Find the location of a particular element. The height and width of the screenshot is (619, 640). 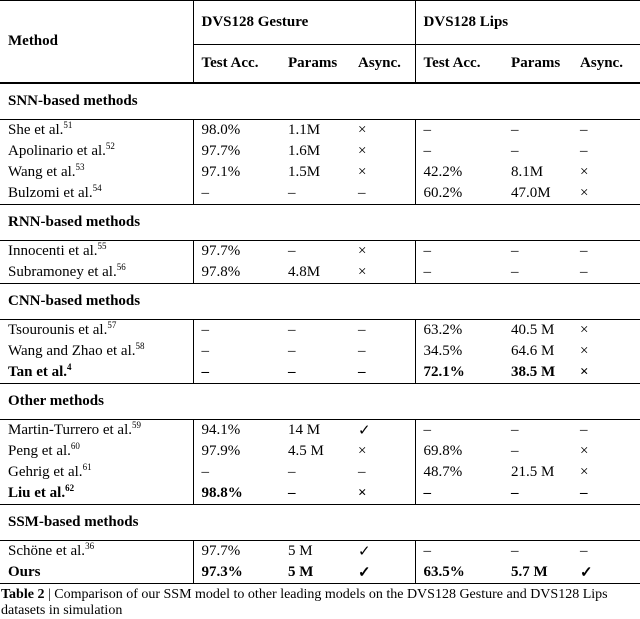

reference: 51 is located at coordinates (68, 125).